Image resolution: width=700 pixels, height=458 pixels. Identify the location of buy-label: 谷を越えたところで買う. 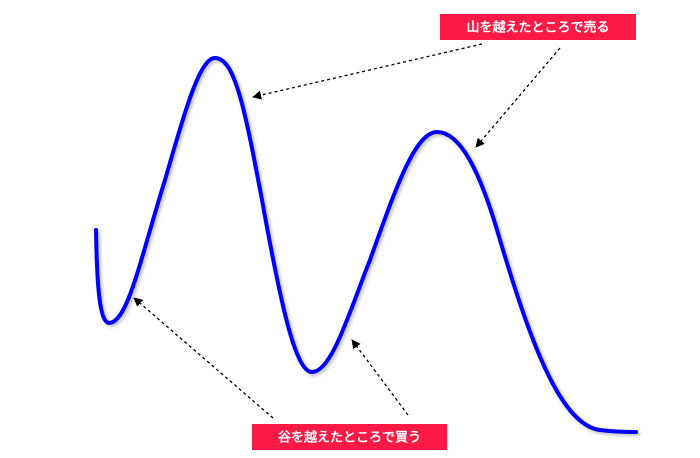
(349, 438).